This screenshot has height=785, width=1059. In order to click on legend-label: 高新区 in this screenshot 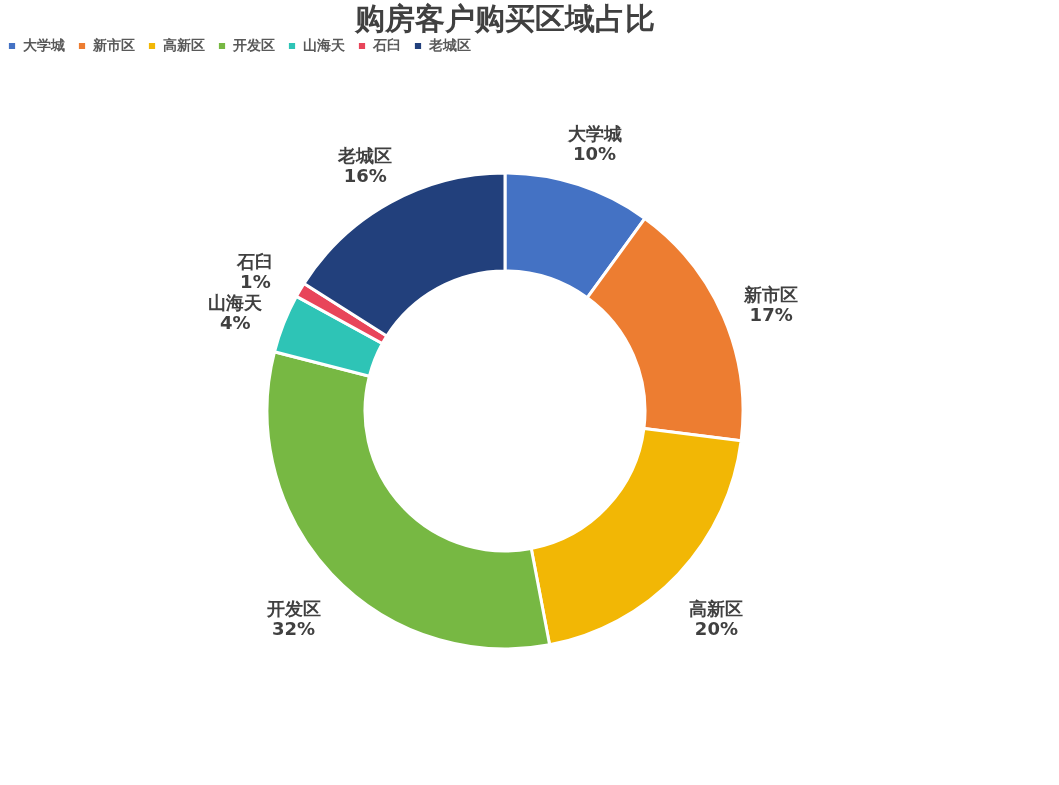, I will do `click(184, 45)`.